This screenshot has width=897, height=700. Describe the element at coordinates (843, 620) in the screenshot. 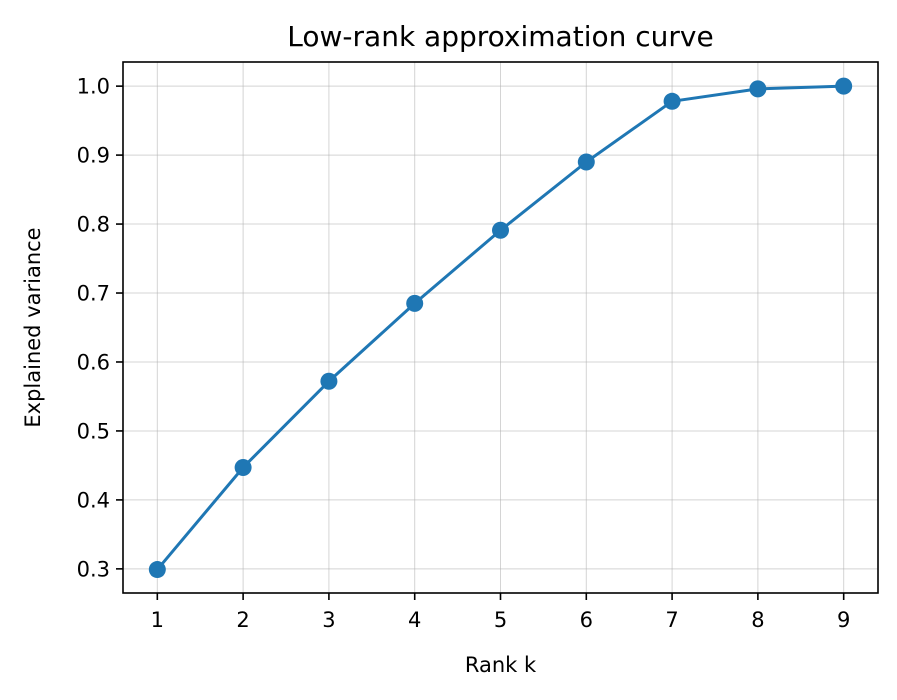

I see `x-tick-label: 9` at that location.